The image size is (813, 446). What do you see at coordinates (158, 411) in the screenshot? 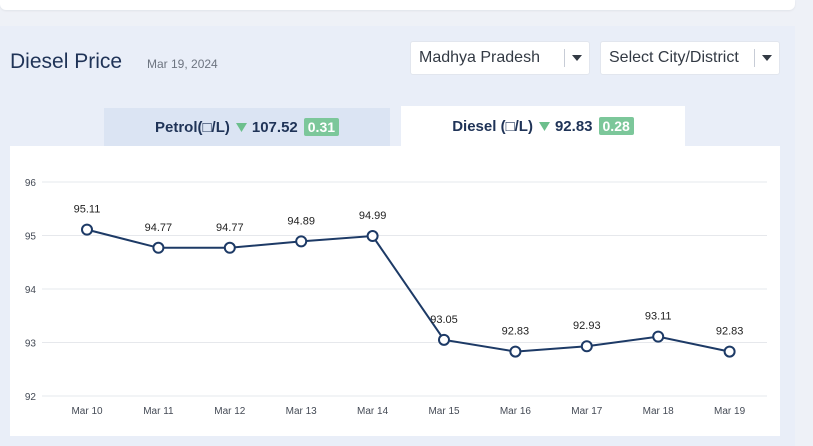
I see `x-tick-label: Mar 11` at bounding box center [158, 411].